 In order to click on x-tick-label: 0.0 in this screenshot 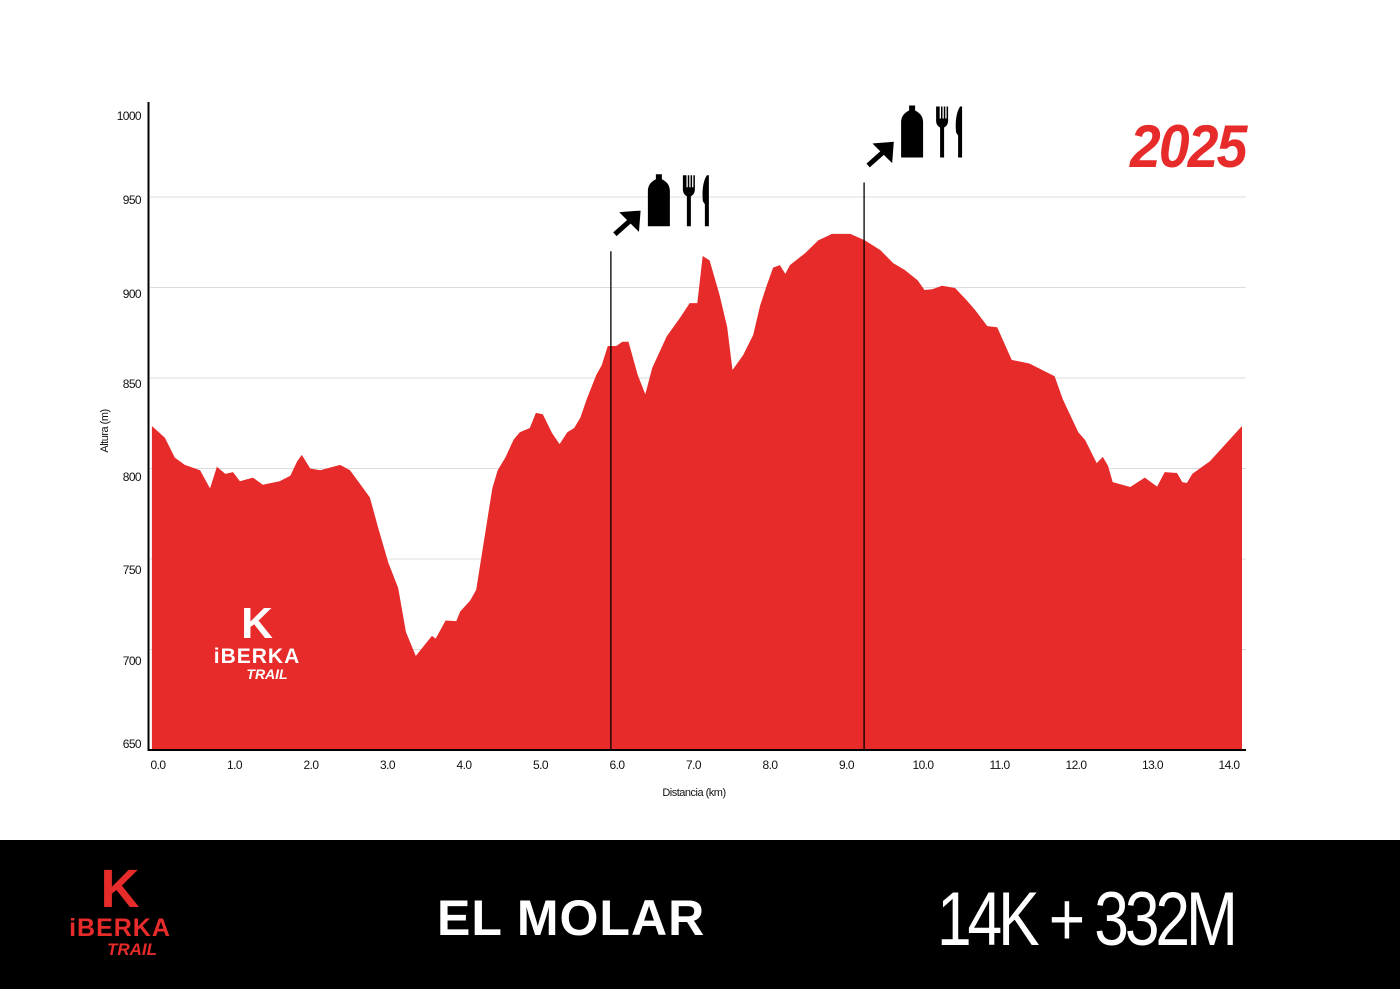, I will do `click(159, 765)`.